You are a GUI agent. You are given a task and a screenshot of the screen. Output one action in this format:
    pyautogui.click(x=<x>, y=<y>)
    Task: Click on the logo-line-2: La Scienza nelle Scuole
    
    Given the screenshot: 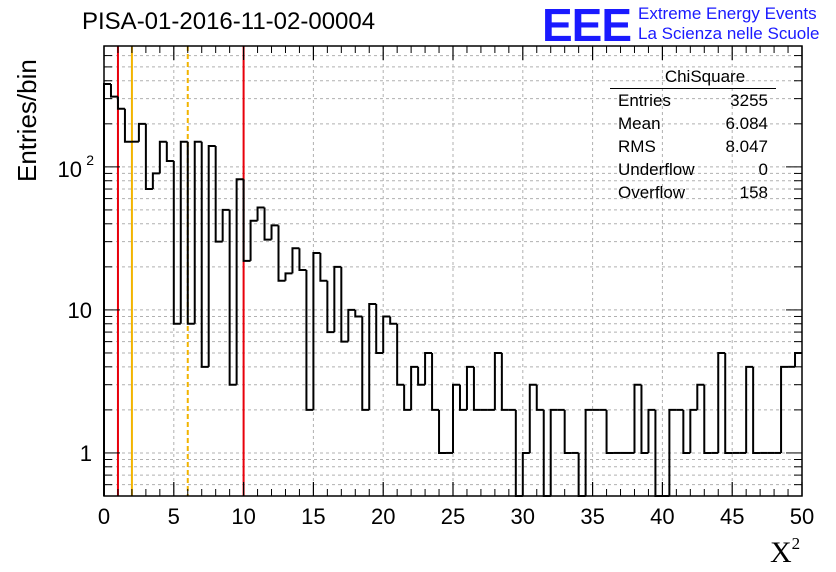 What is the action you would take?
    pyautogui.click(x=729, y=33)
    